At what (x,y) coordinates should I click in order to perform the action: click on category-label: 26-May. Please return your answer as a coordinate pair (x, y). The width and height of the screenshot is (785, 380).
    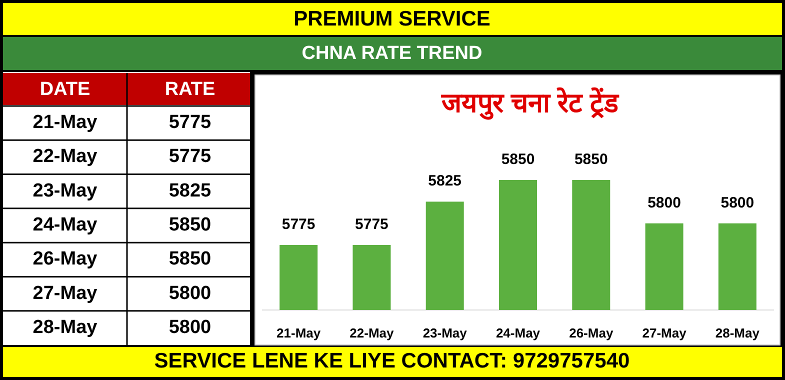
    Looking at the image, I should click on (65, 259).